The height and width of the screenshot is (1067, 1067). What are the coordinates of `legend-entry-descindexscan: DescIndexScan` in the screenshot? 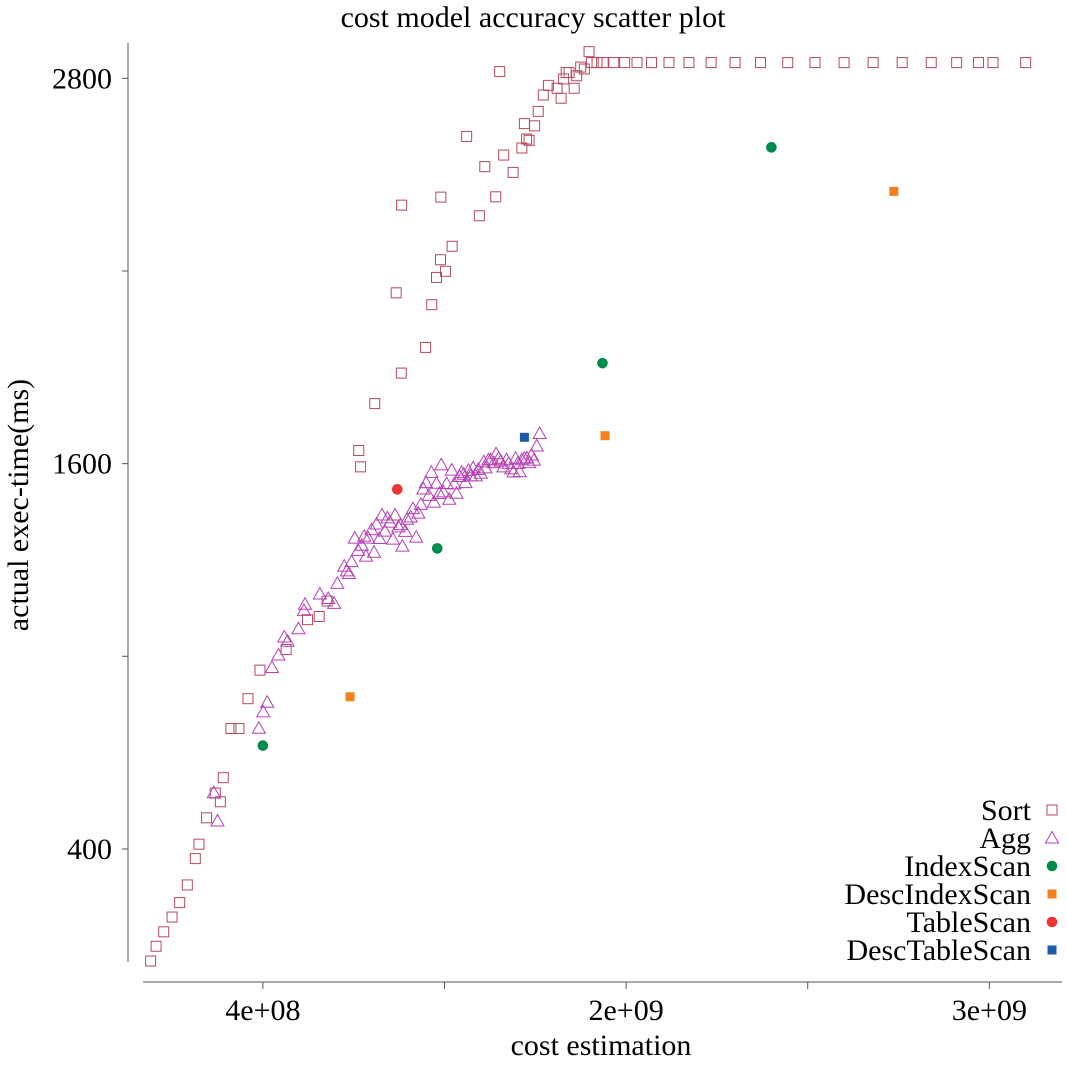 It's located at (950, 894).